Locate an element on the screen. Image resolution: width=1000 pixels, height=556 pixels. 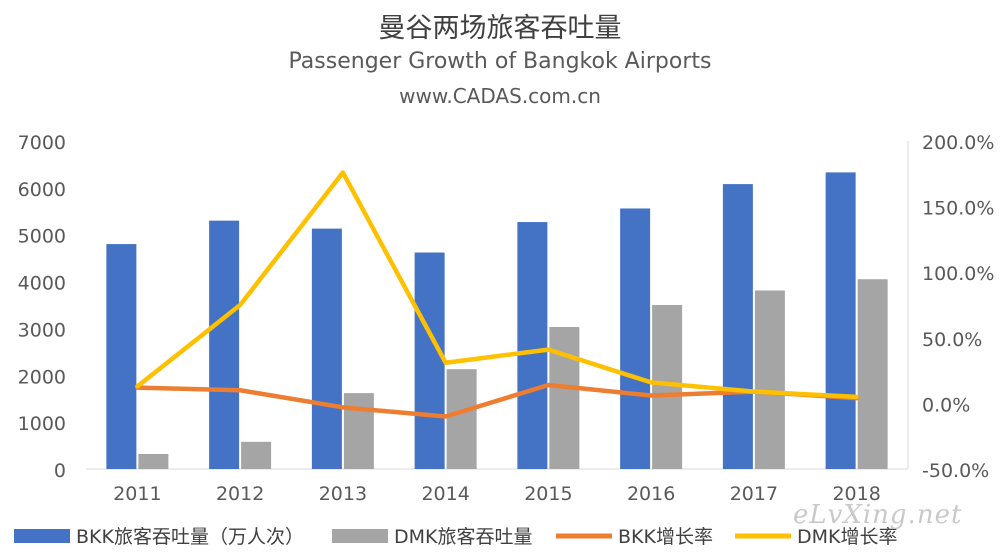
left-tick-label: 1000 is located at coordinates (42, 424).